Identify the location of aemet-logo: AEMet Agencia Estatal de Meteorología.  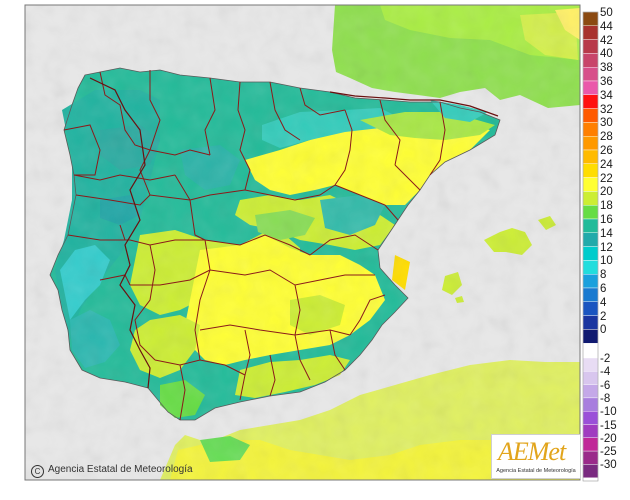
(536, 456).